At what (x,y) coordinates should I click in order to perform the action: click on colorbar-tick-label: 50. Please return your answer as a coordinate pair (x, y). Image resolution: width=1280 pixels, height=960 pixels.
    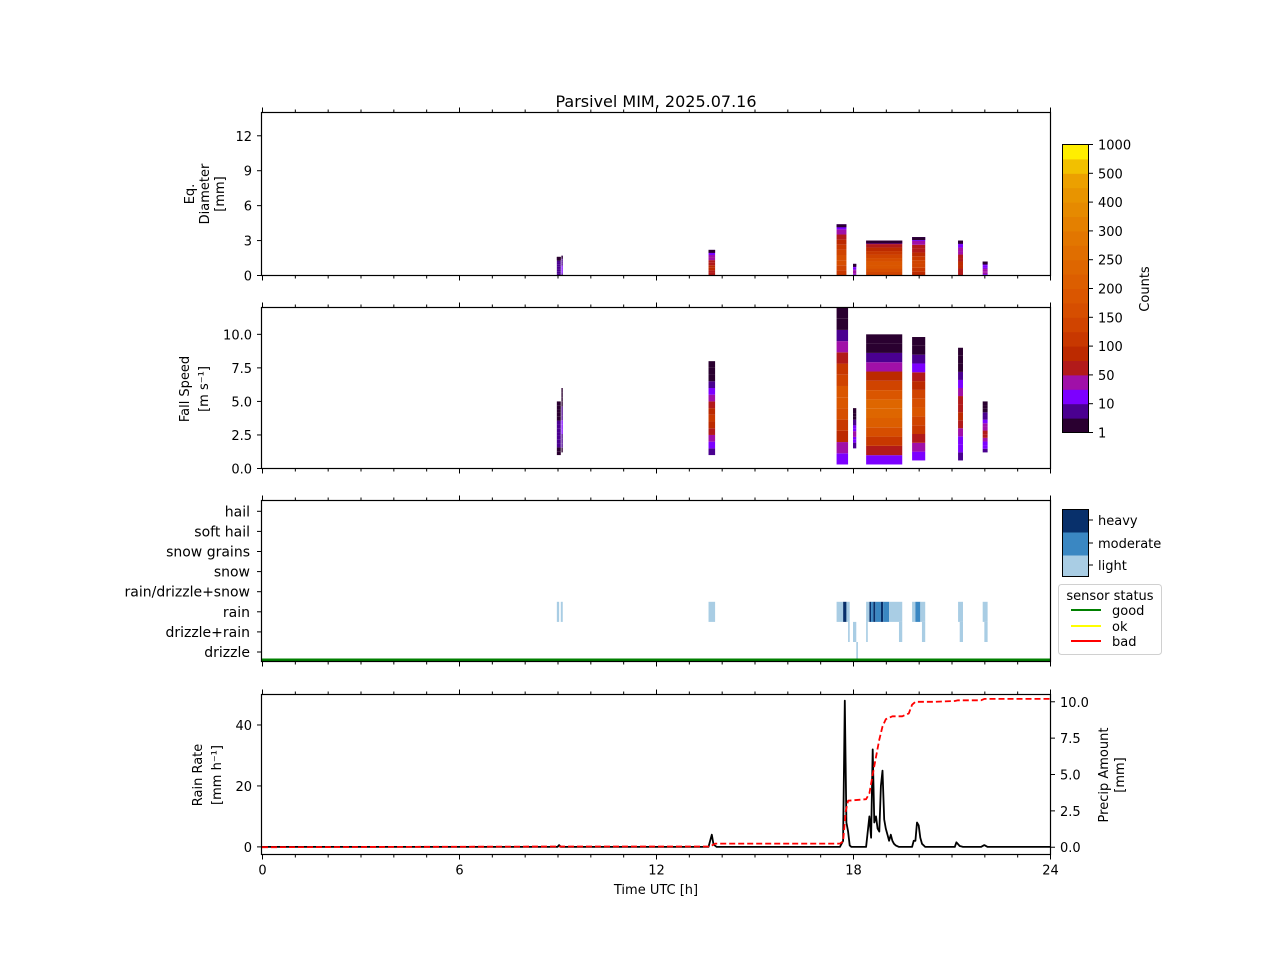
    Looking at the image, I should click on (1106, 376).